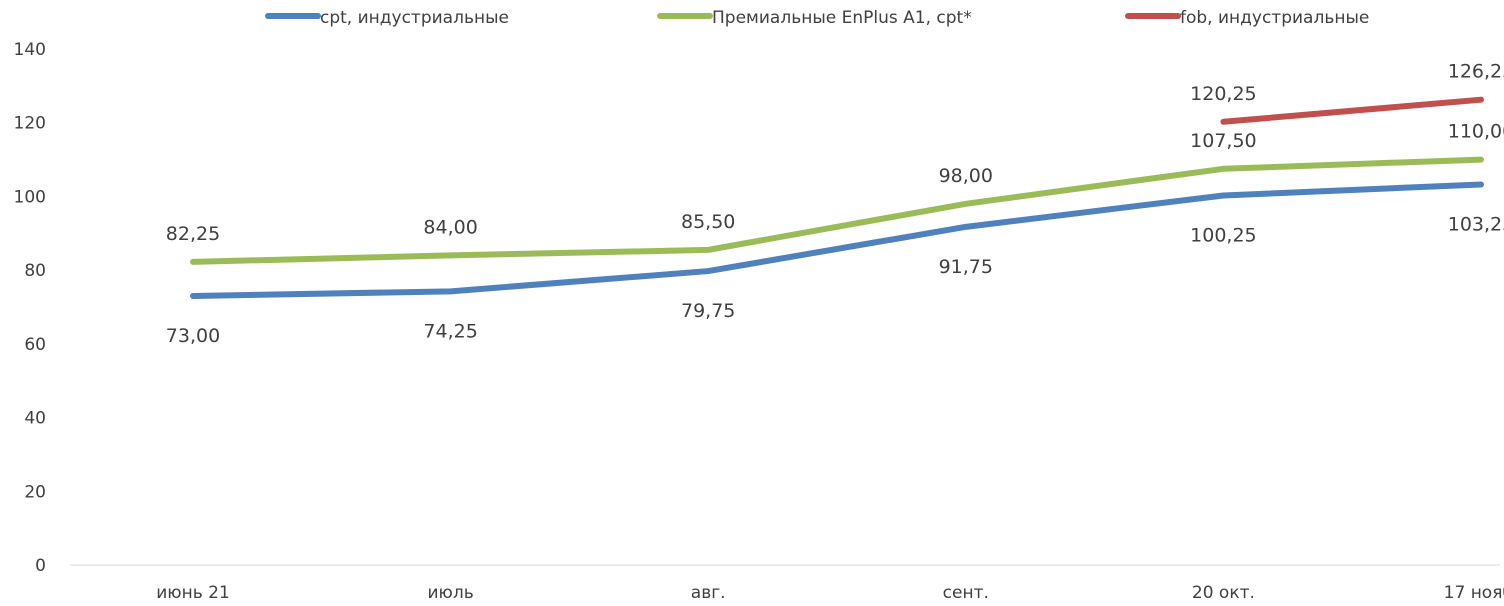  Describe the element at coordinates (30, 50) in the screenshot. I see `y-tick-label: 140` at that location.